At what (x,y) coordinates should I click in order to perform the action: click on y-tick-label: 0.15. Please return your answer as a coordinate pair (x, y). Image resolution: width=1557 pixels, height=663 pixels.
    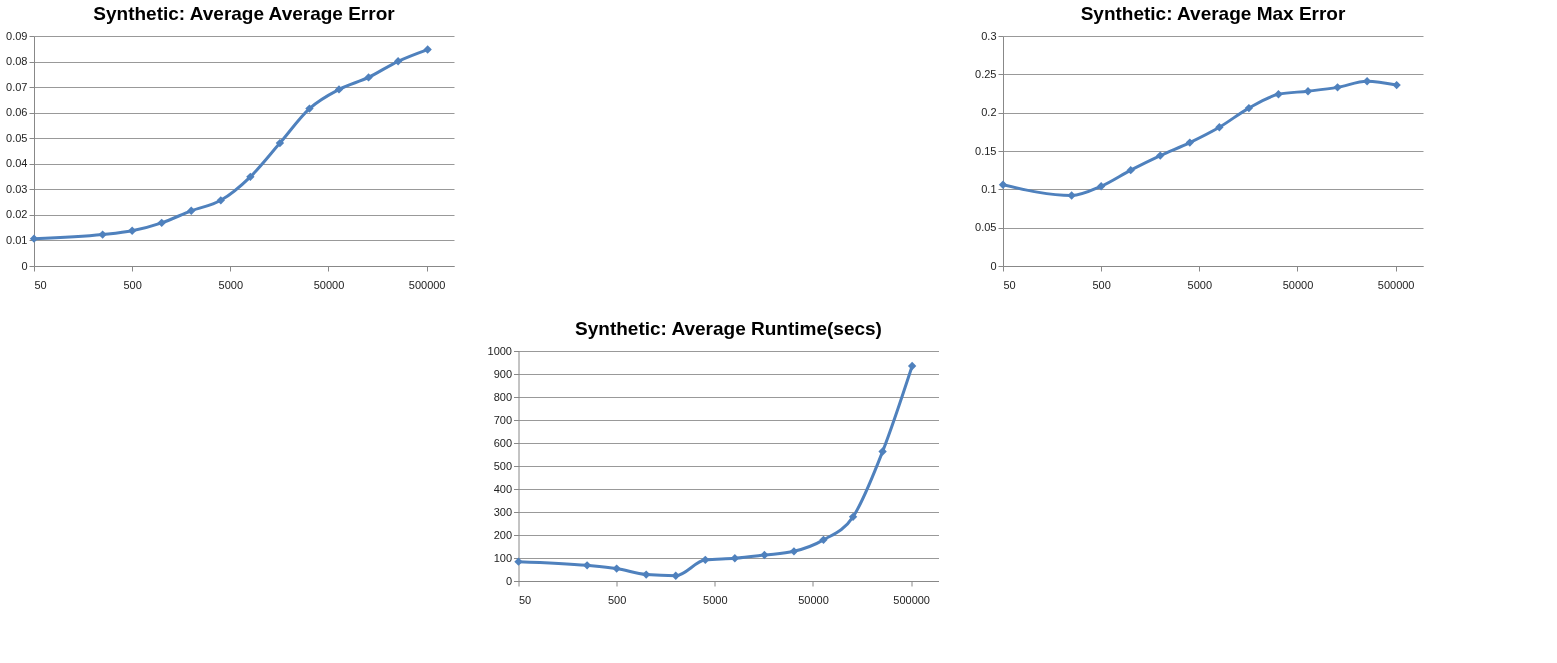
    Looking at the image, I should click on (986, 150).